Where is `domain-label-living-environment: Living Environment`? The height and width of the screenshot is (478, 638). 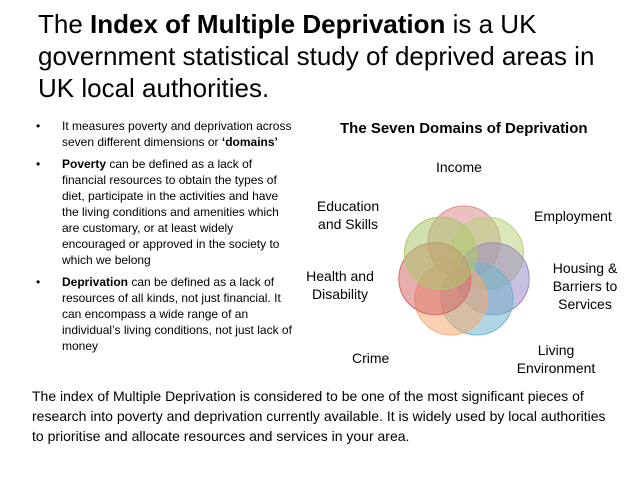 domain-label-living-environment: Living Environment is located at coordinates (556, 359).